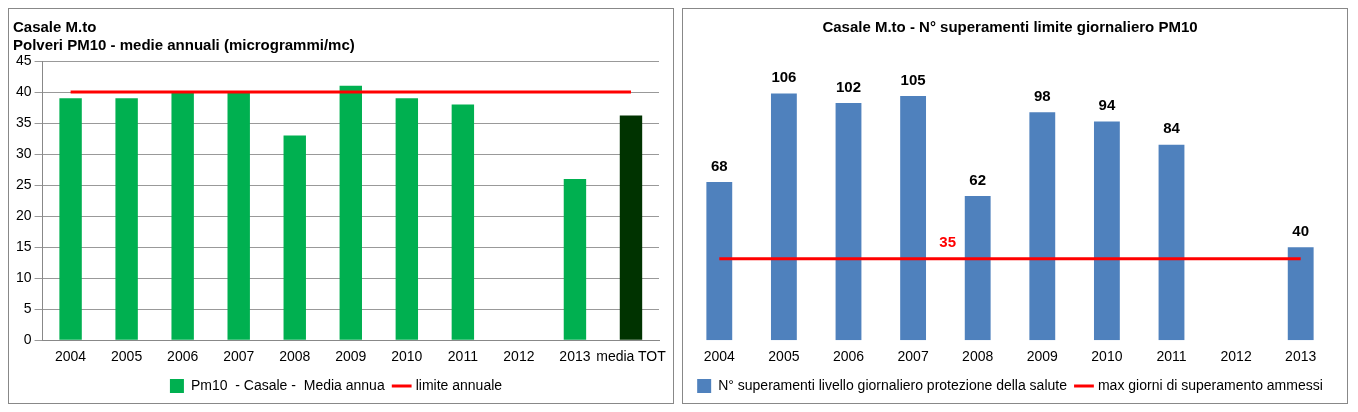 The height and width of the screenshot is (412, 1358). What do you see at coordinates (459, 384) in the screenshot?
I see `legend-label: limite annuale` at bounding box center [459, 384].